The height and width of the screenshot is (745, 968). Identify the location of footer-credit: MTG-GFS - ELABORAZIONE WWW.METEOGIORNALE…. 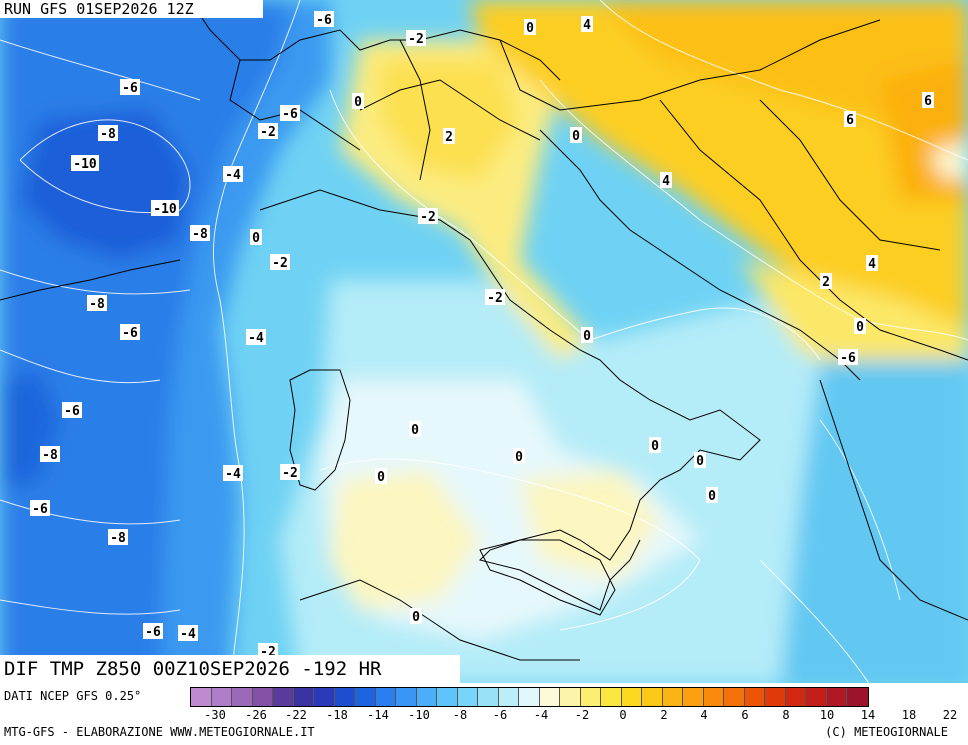
(159, 732).